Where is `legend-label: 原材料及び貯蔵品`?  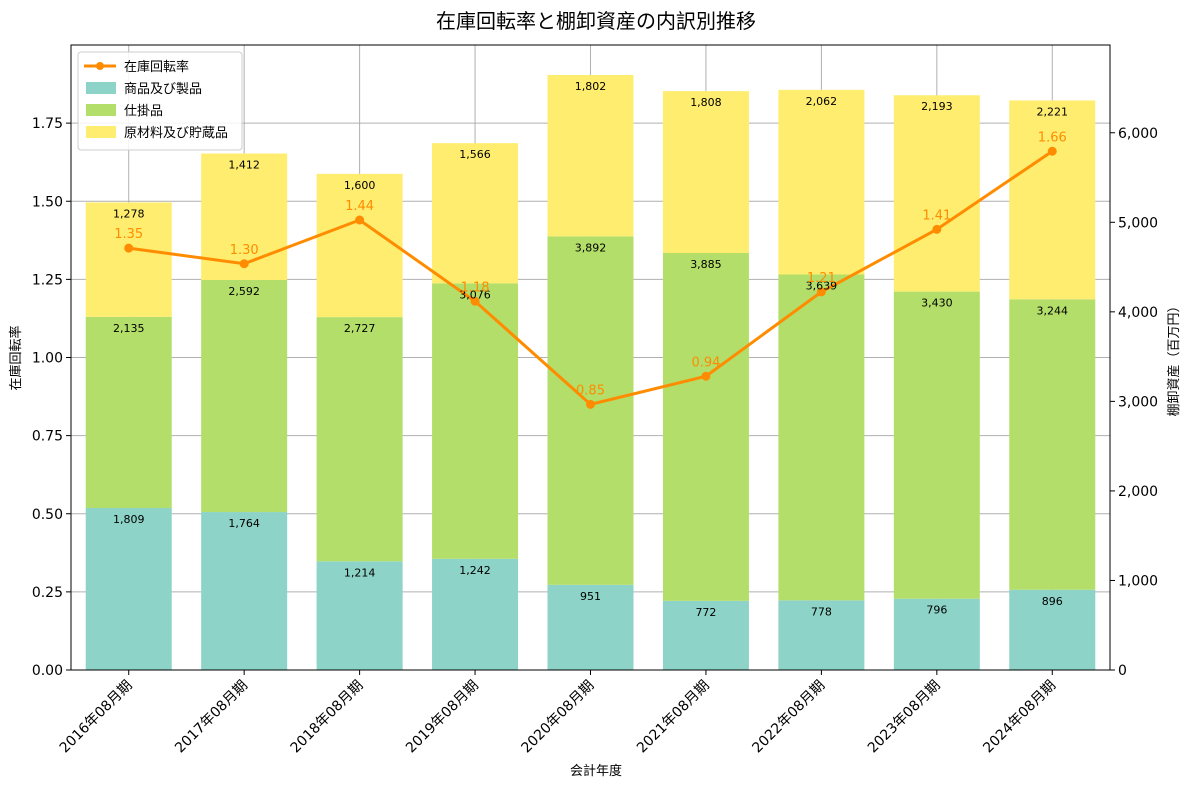
legend-label: 原材料及び貯蔵品 is located at coordinates (176, 133).